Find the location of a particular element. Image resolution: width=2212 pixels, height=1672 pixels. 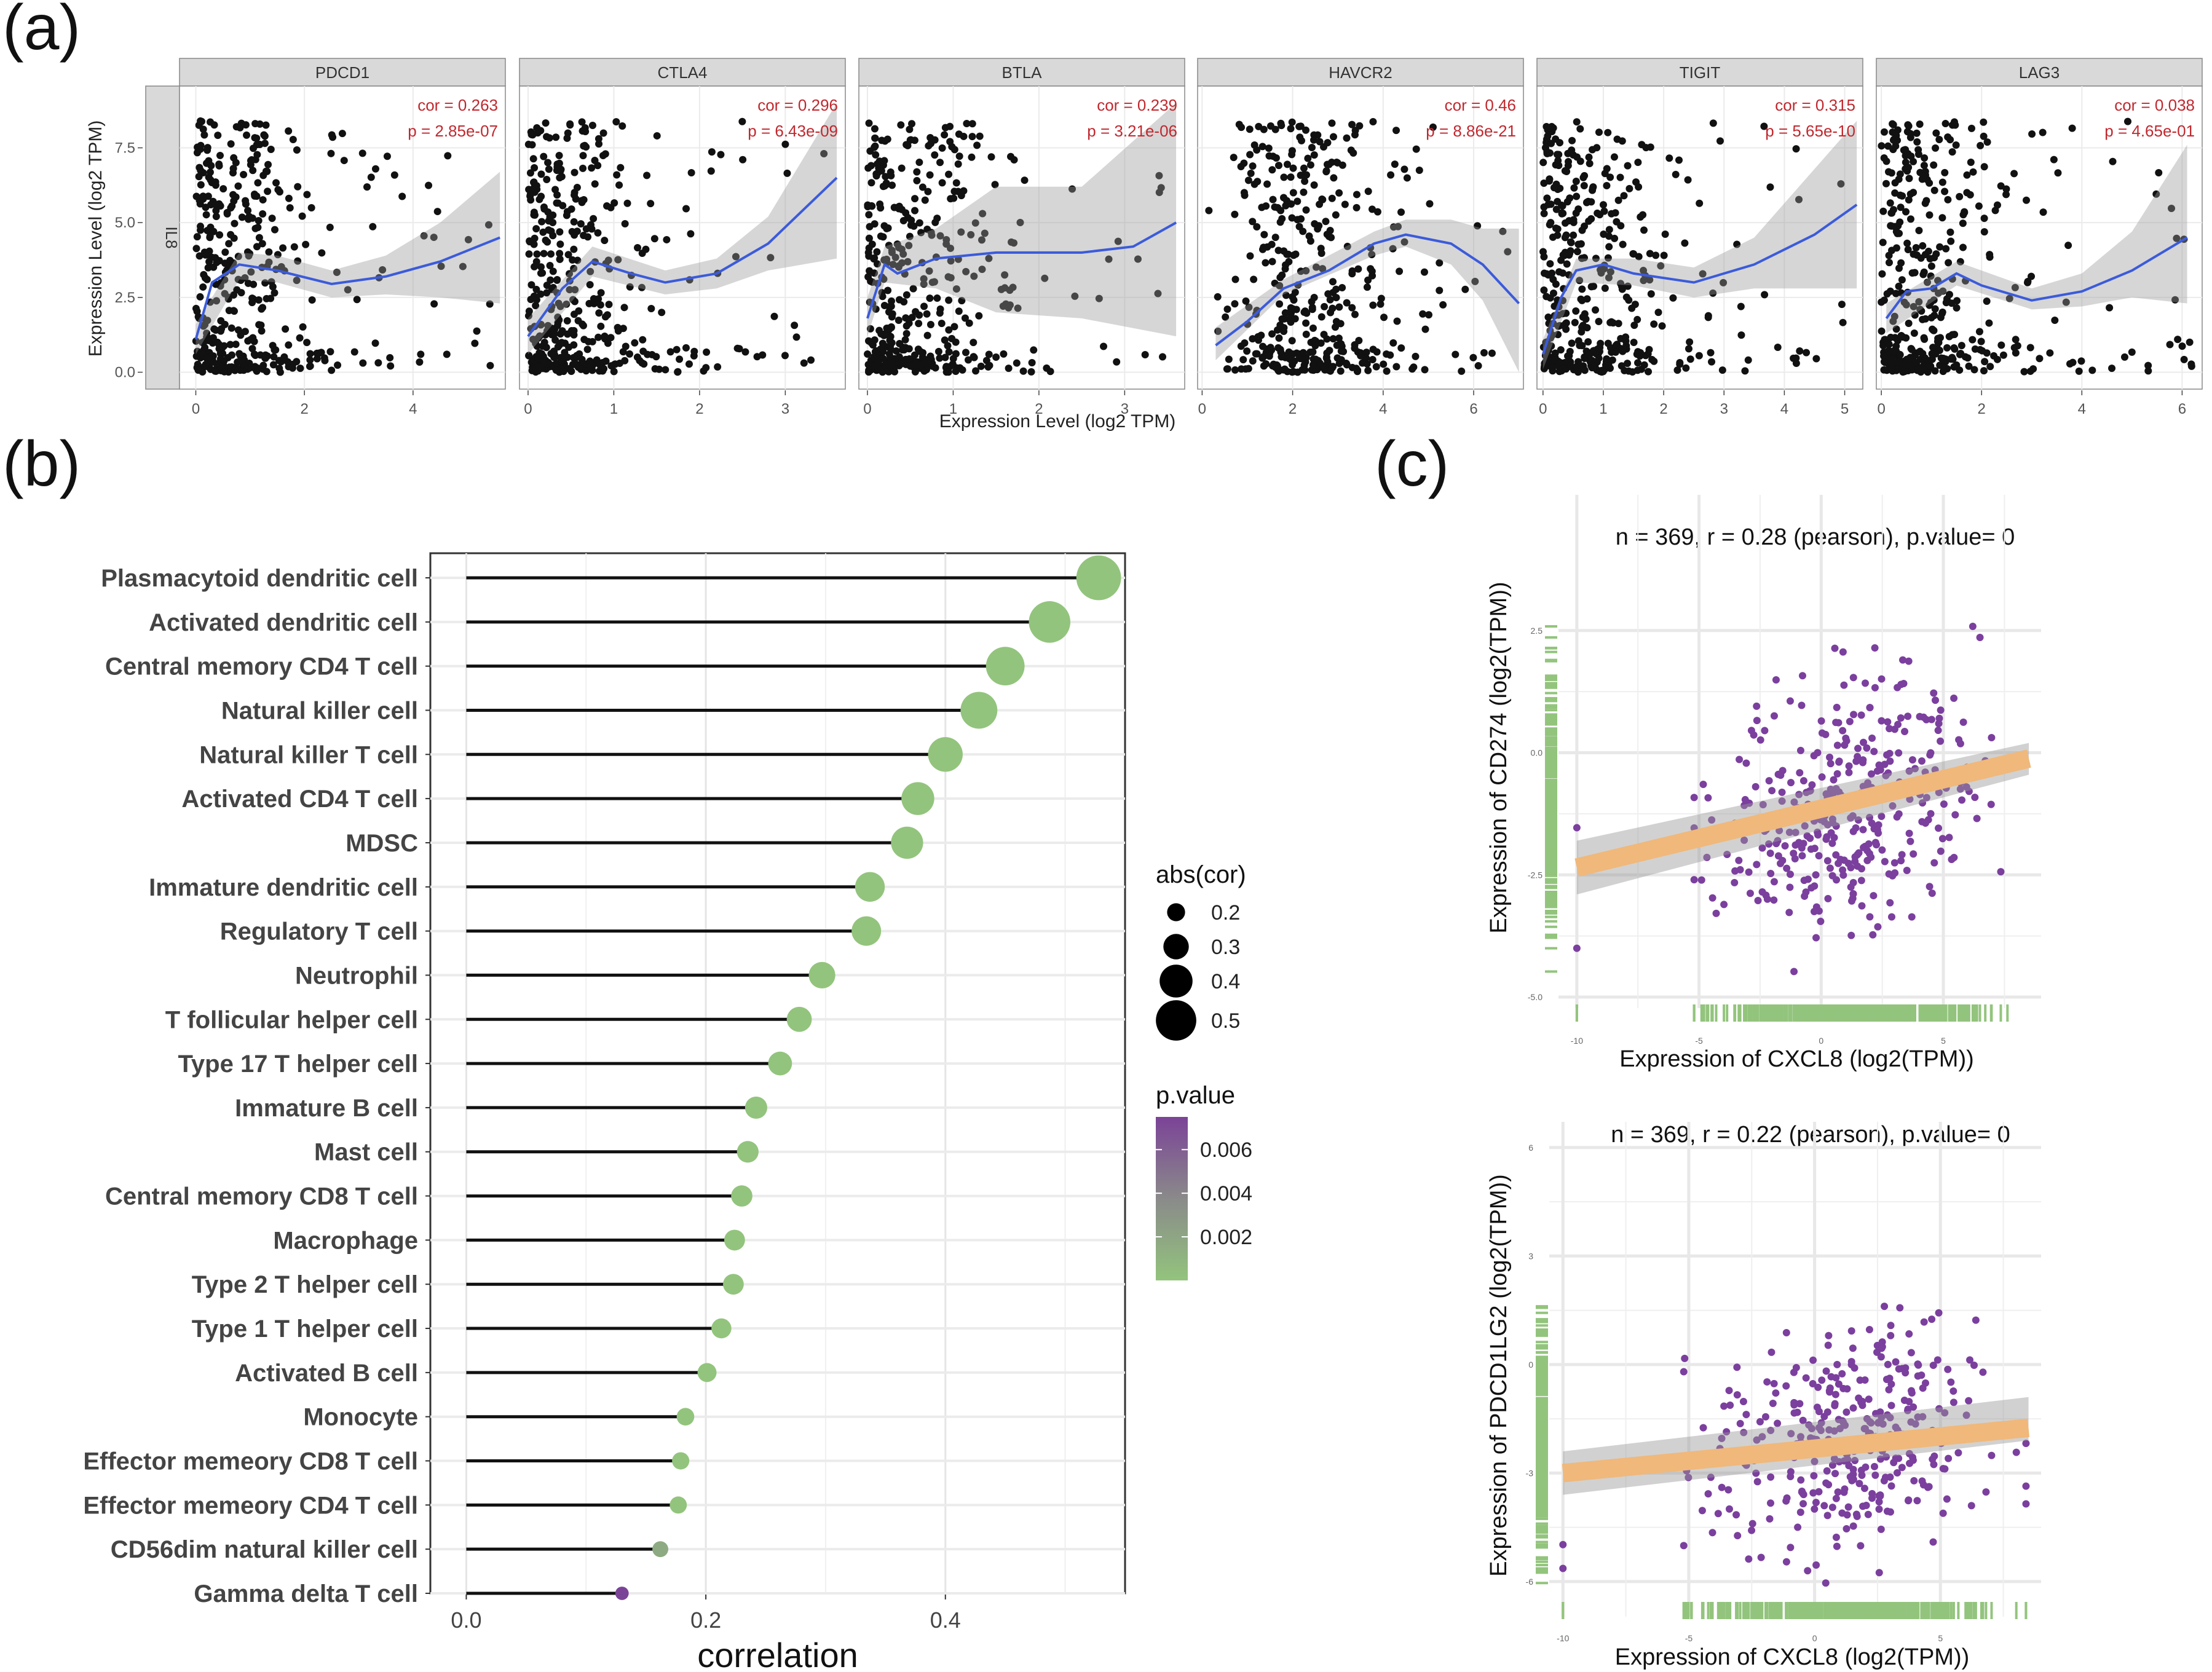

x-axis-title: Expression Level (log2 TPM) is located at coordinates (1057, 421).